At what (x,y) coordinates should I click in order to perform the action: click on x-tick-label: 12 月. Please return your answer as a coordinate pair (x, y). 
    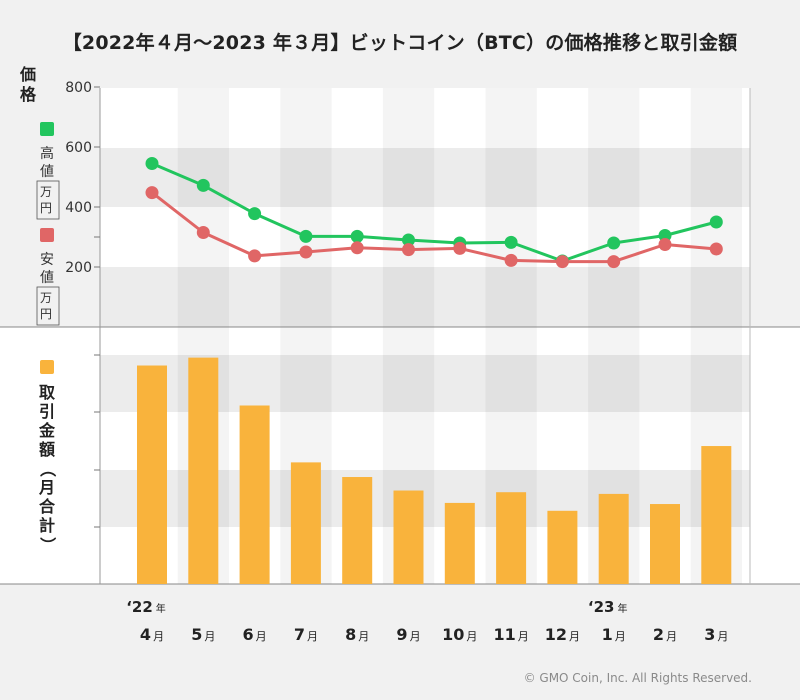
    Looking at the image, I should click on (562, 634).